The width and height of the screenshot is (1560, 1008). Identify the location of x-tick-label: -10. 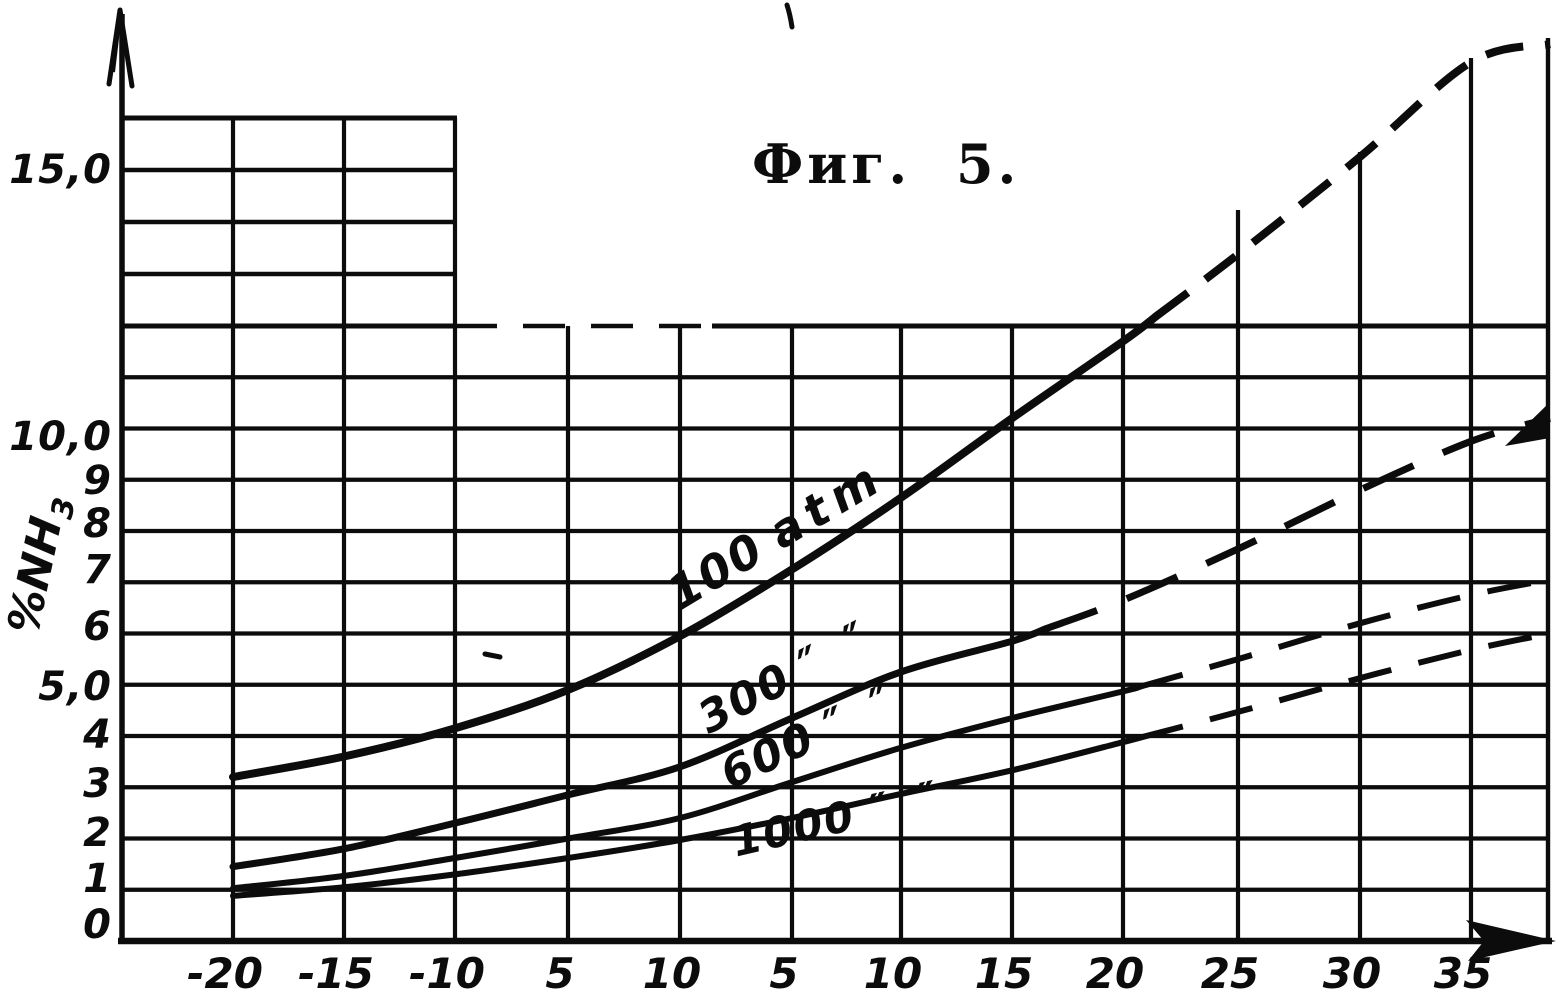
(447, 973).